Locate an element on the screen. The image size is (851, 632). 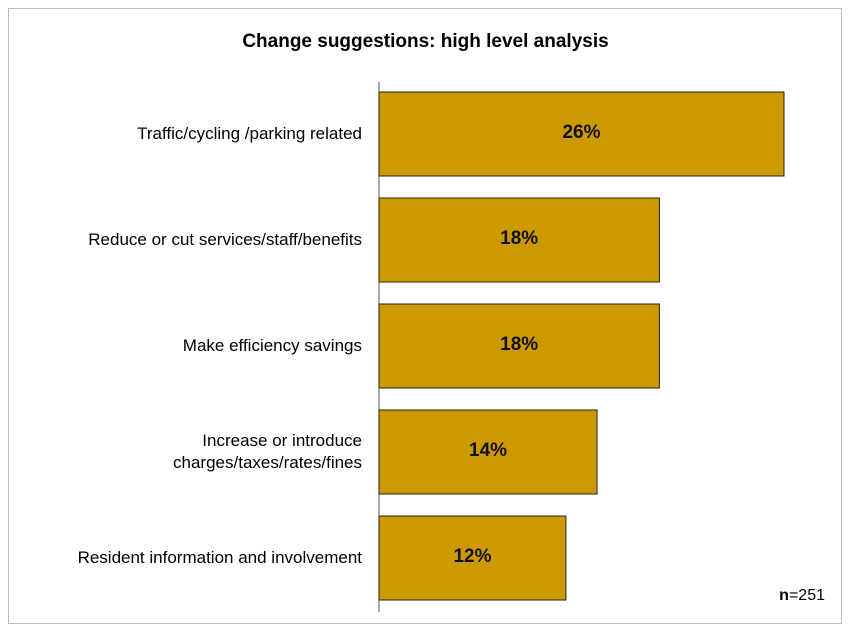
category-label-line: Make efficiency savings is located at coordinates (272, 345).